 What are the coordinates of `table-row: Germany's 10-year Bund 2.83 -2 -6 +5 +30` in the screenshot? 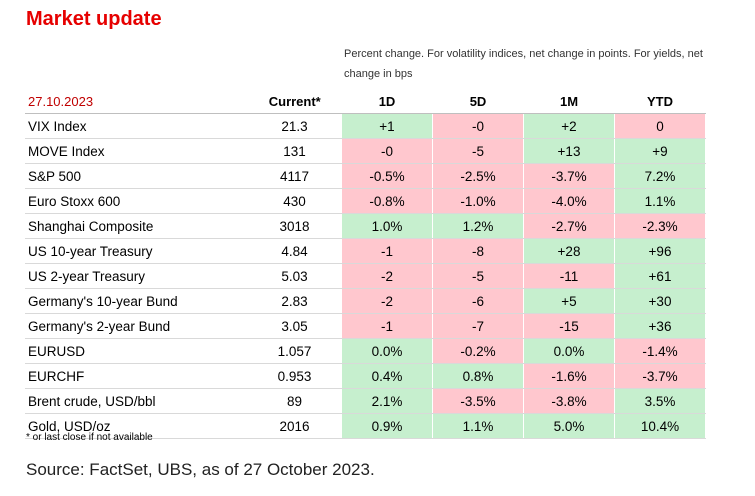 It's located at (365, 301).